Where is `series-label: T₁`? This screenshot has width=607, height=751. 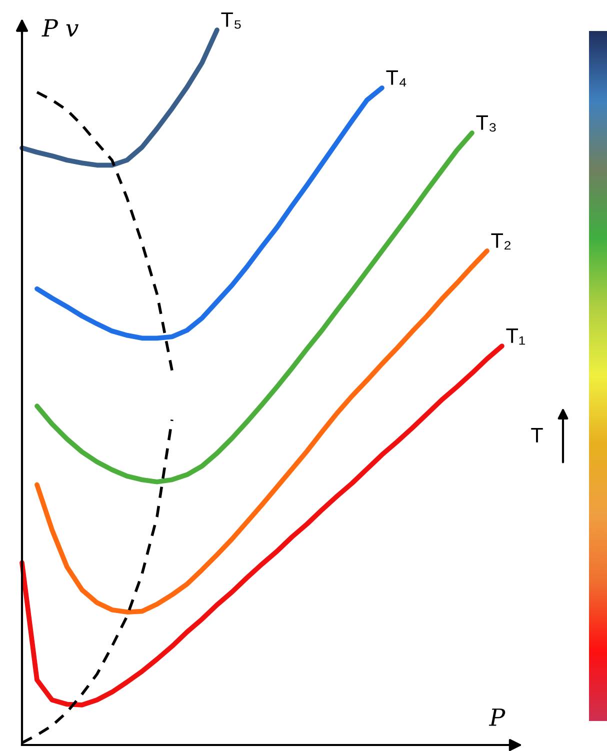 series-label: T₁ is located at coordinates (515, 336).